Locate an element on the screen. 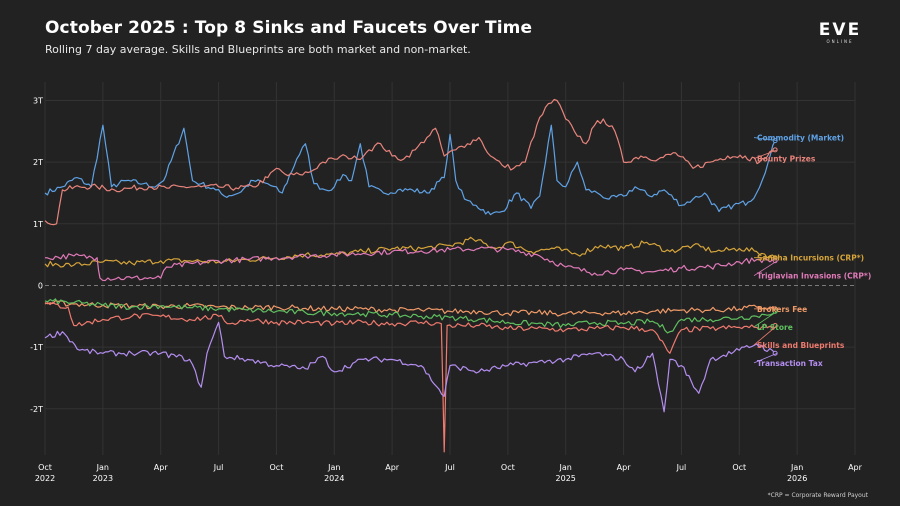 The image size is (900, 506). x-tick-year: 2024 is located at coordinates (334, 478).